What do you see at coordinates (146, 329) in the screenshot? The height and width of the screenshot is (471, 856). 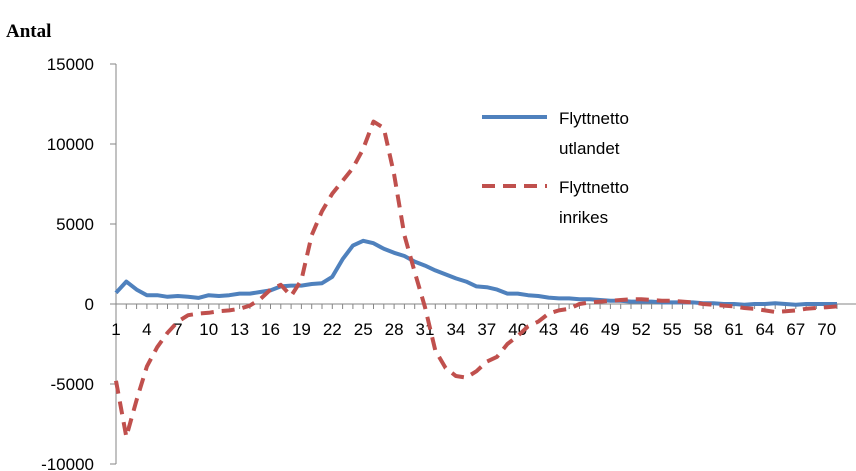 I see `x-tick-label: 4` at bounding box center [146, 329].